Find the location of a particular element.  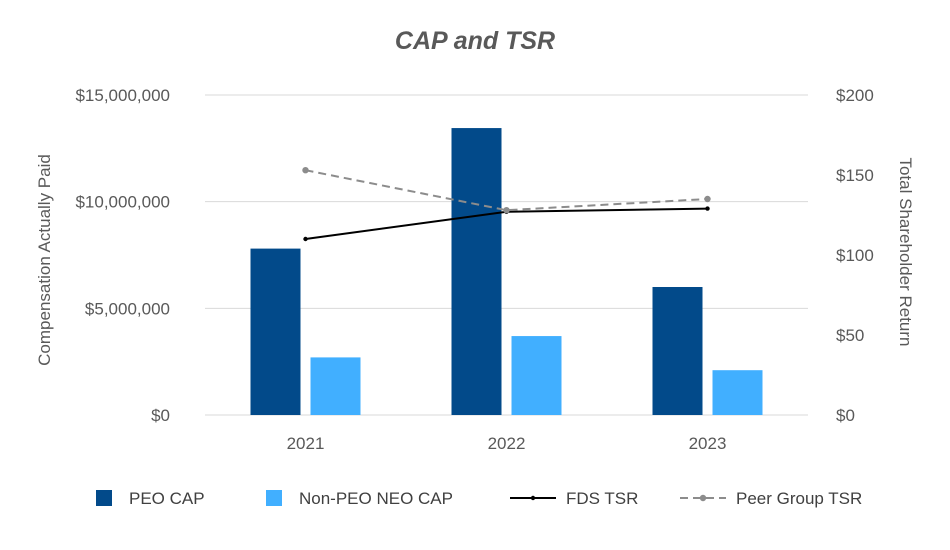

legend-label-fds-tsr: FDS TSR is located at coordinates (602, 498).